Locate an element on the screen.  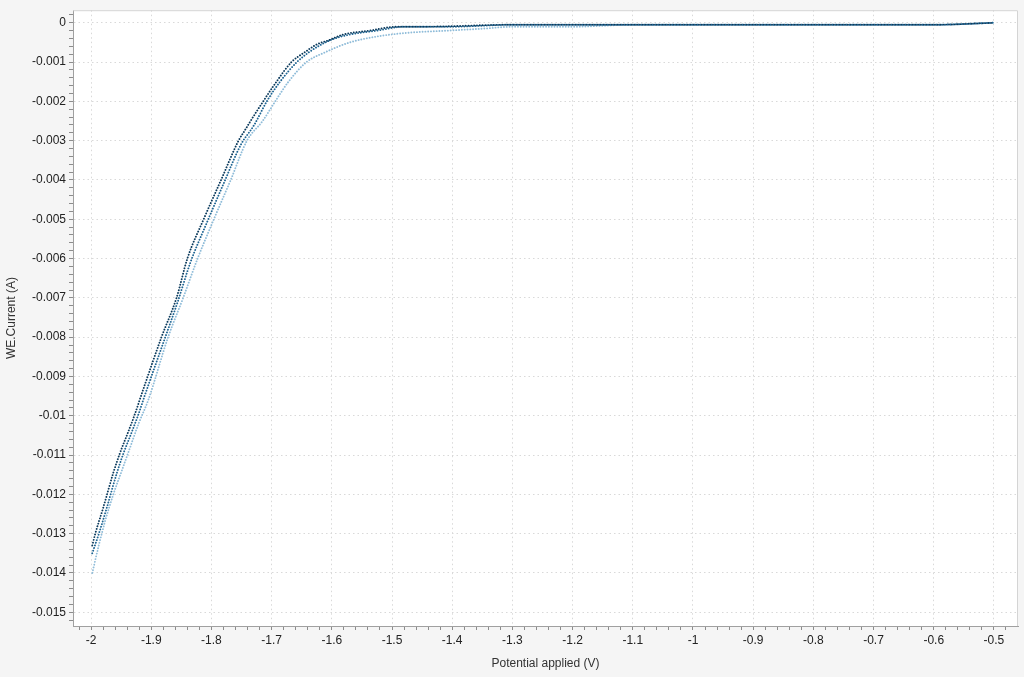
y-tick-label: -0.005 is located at coordinates (49, 218).